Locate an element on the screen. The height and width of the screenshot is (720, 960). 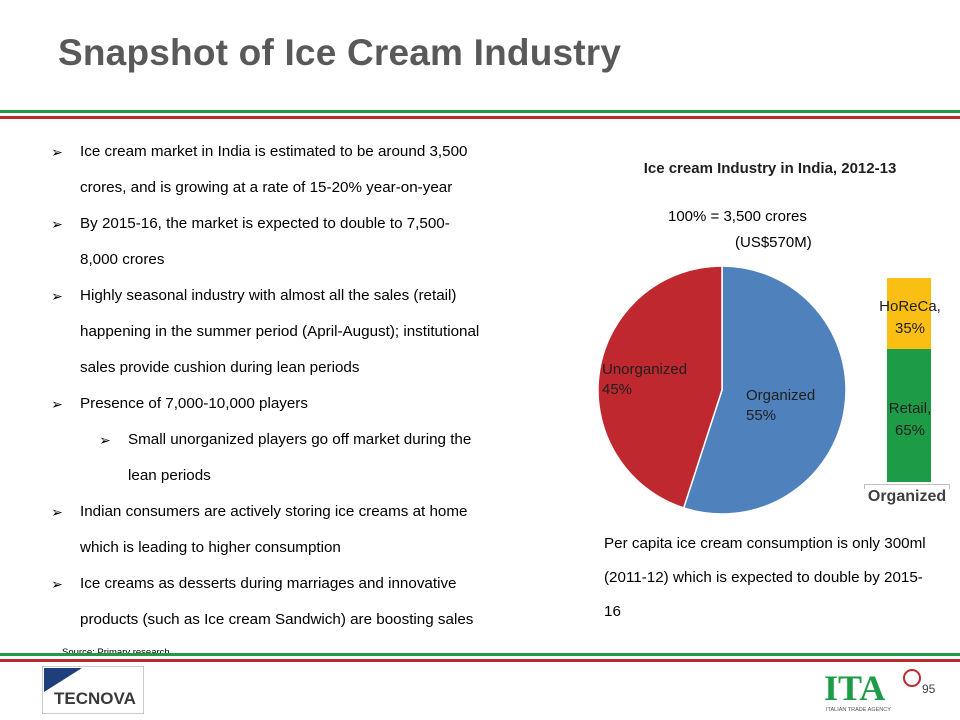
bar-segment-retail is located at coordinates (909, 415).